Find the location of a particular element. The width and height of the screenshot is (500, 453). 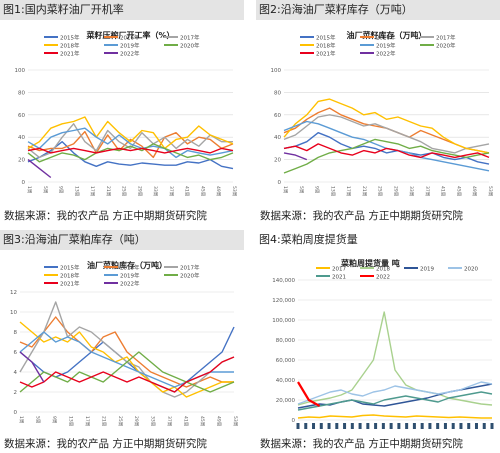

x-tick-label: 1周 is located at coordinates (21, 419).